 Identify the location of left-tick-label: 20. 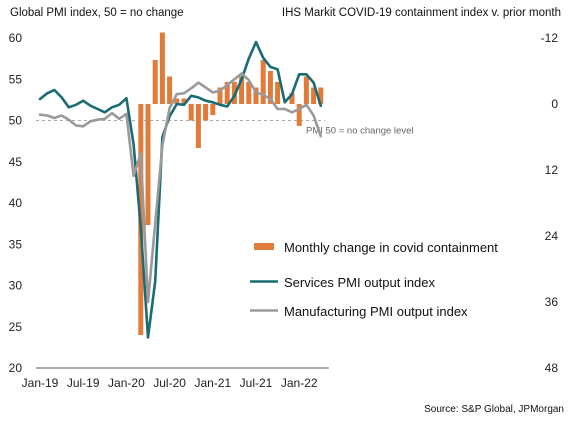
(16, 368).